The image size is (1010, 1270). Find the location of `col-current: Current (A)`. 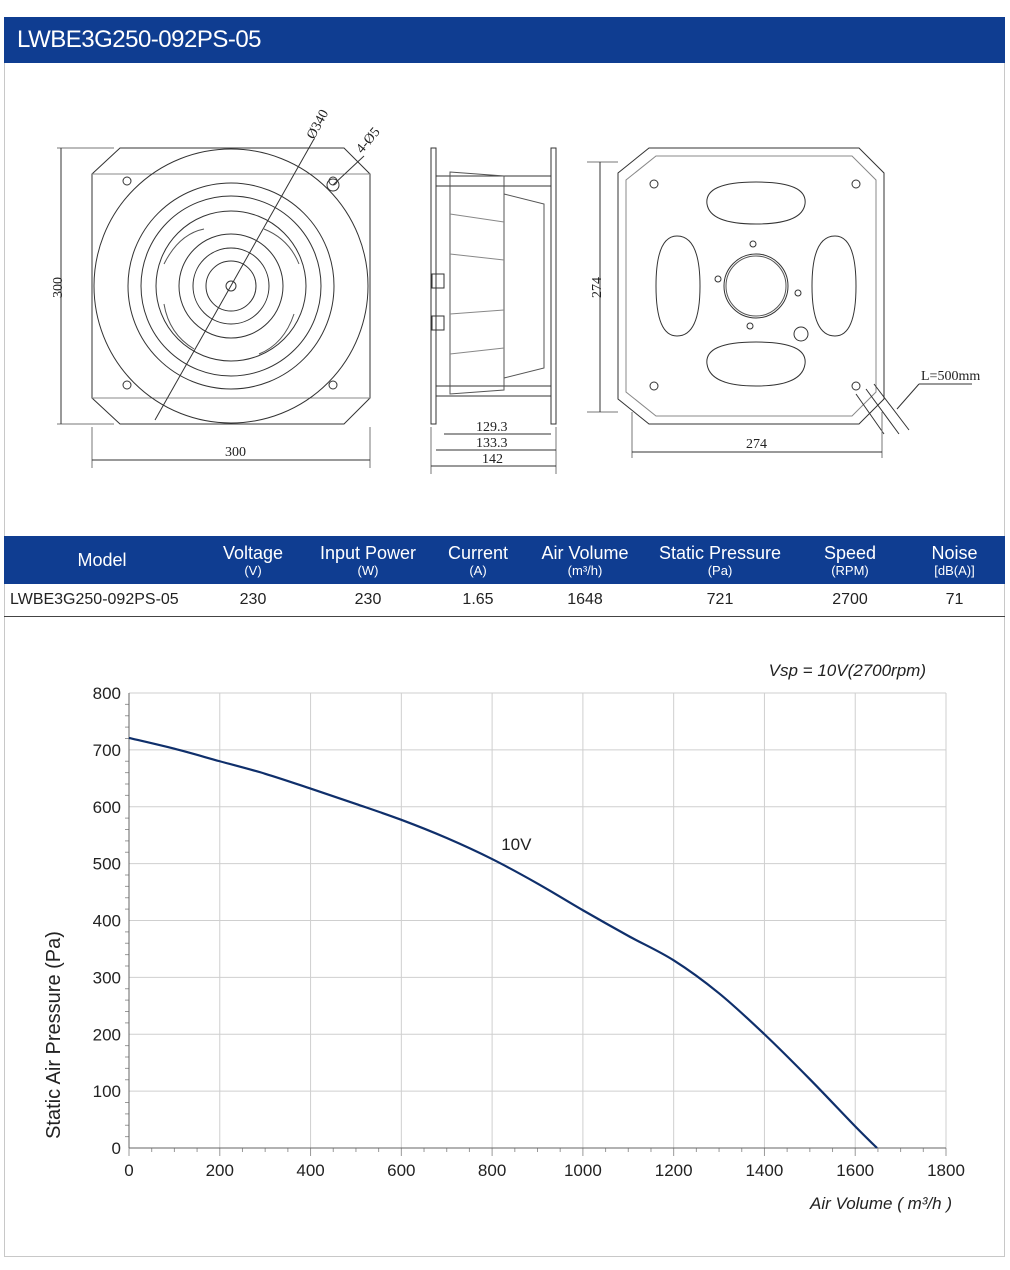

col-current: Current (A) is located at coordinates (478, 560).